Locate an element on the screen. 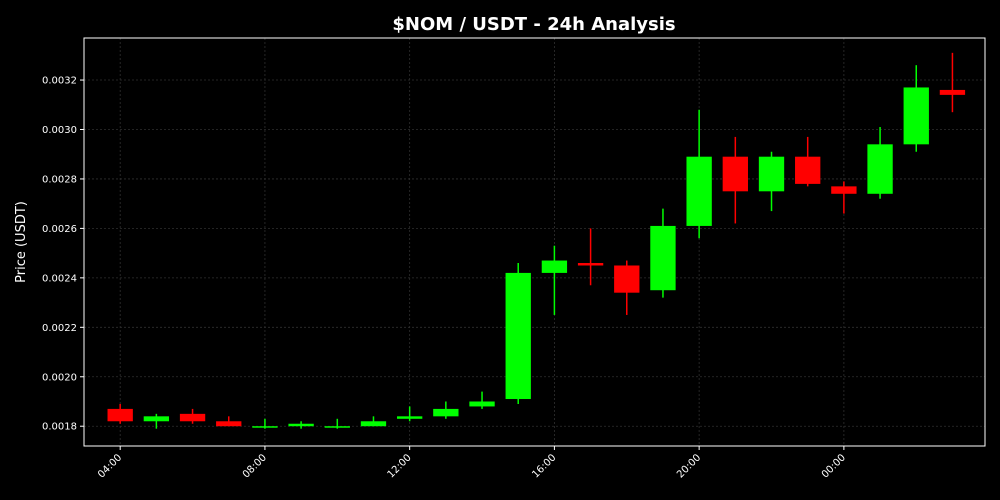 Image resolution: width=1000 pixels, height=500 pixels. x-tick-label: 16:00 is located at coordinates (544, 466).